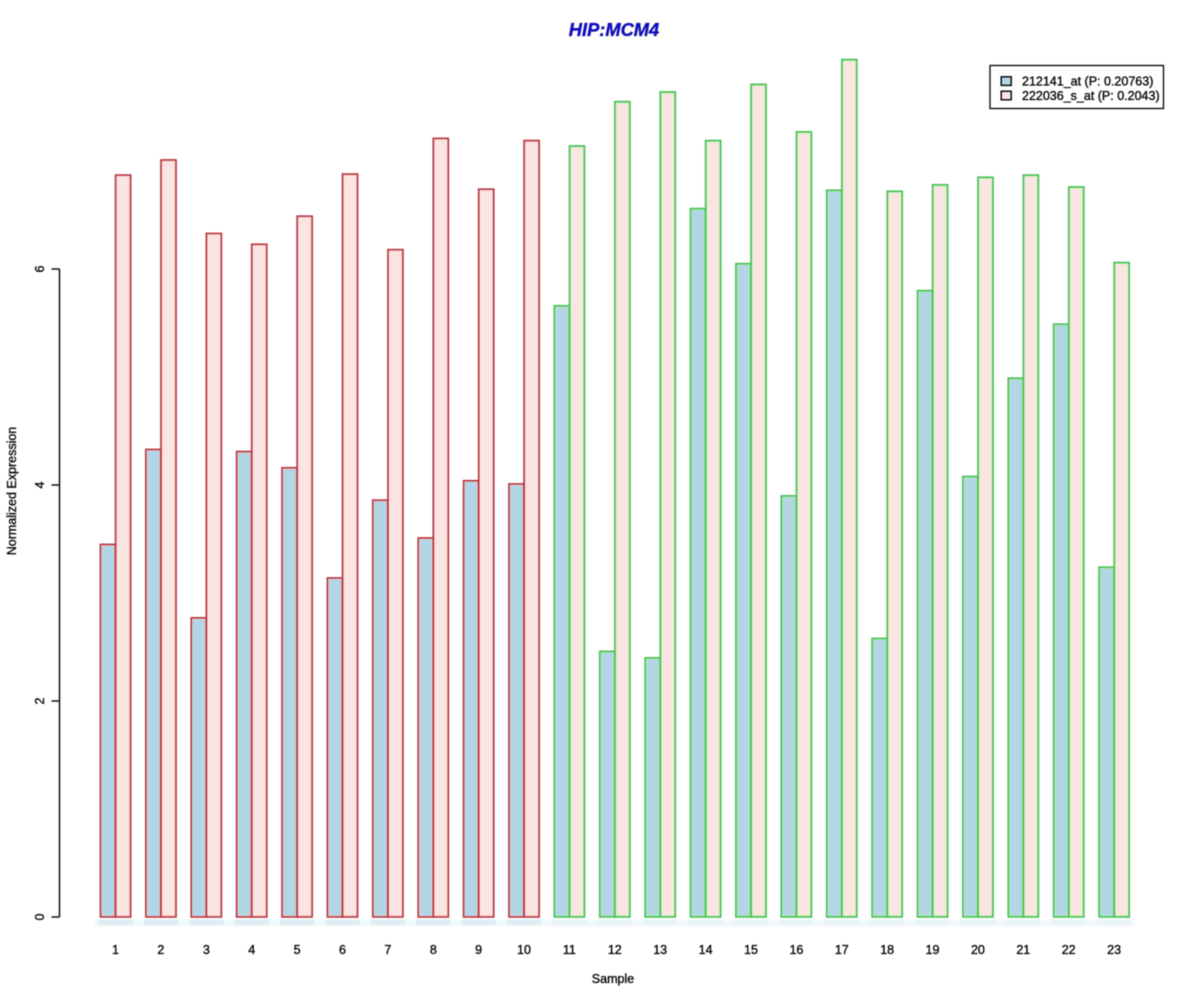 This screenshot has height=1000, width=1200. I want to click on svg-text: 16, so click(796, 950).